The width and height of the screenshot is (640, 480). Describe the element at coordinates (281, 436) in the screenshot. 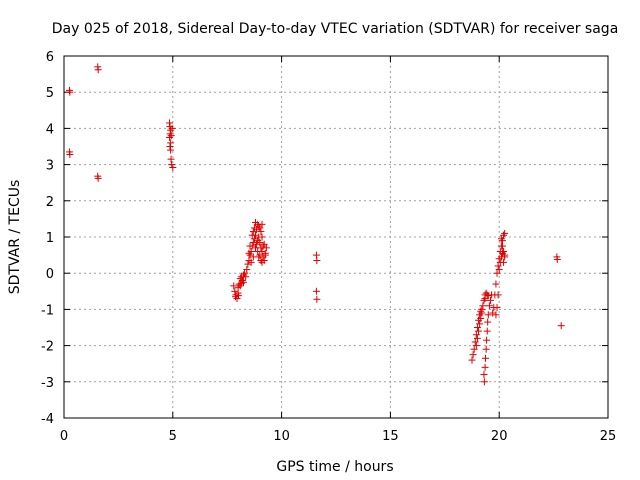

I see `x-tick-label: 10` at that location.